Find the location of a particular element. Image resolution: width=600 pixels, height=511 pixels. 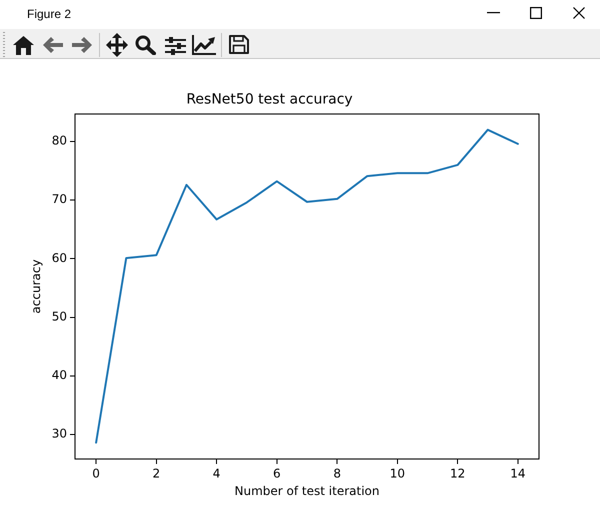

y-tick-label: 70 is located at coordinates (59, 199).